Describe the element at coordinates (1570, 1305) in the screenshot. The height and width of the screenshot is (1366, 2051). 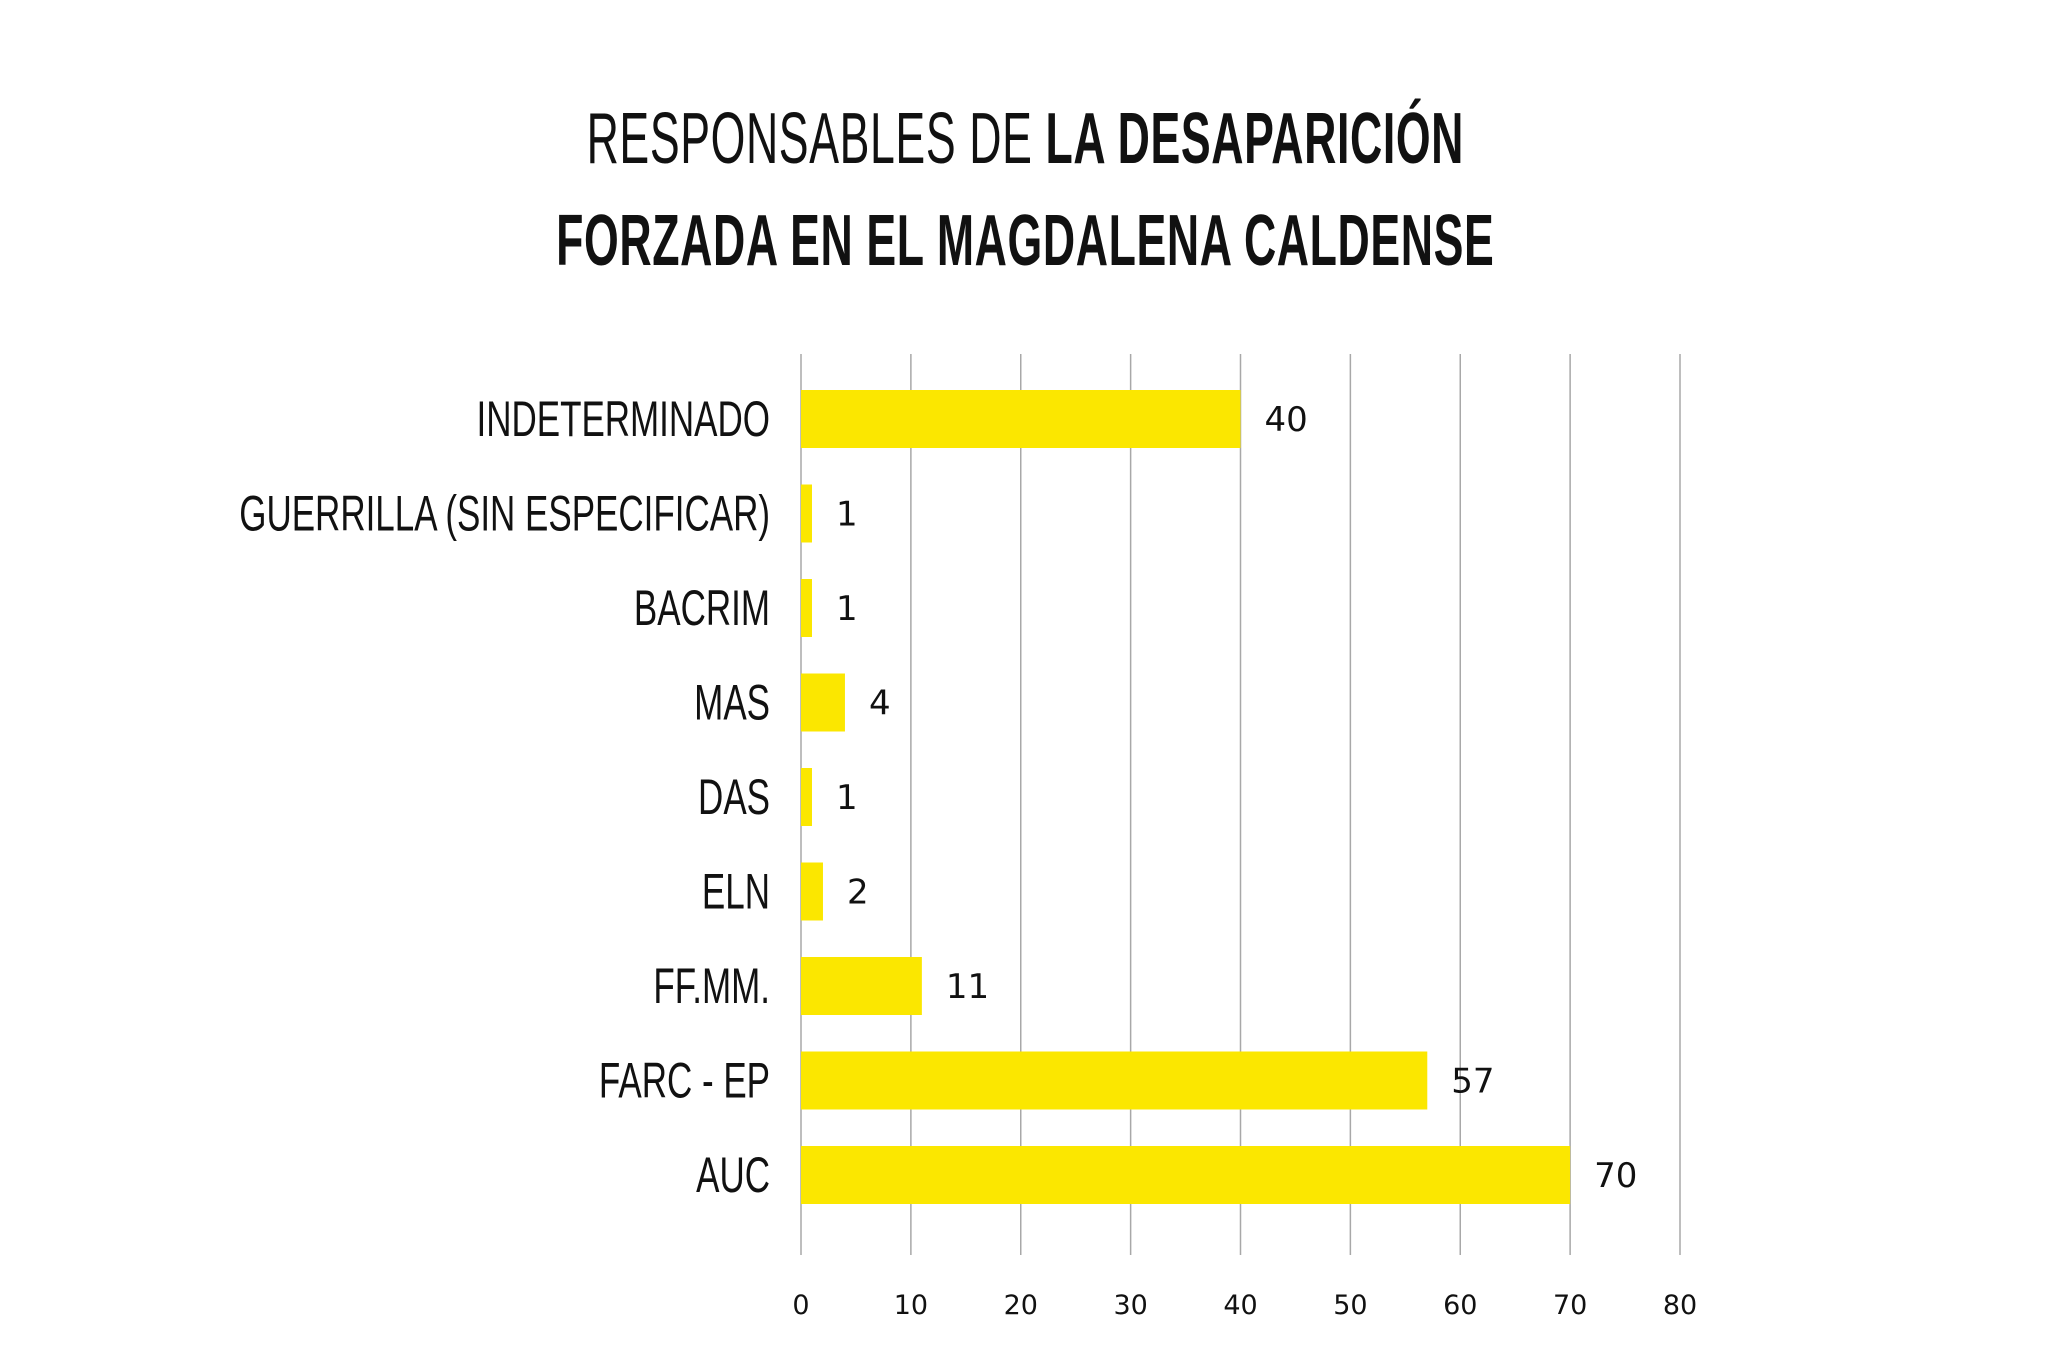
I see `x-tick-label: 70` at that location.